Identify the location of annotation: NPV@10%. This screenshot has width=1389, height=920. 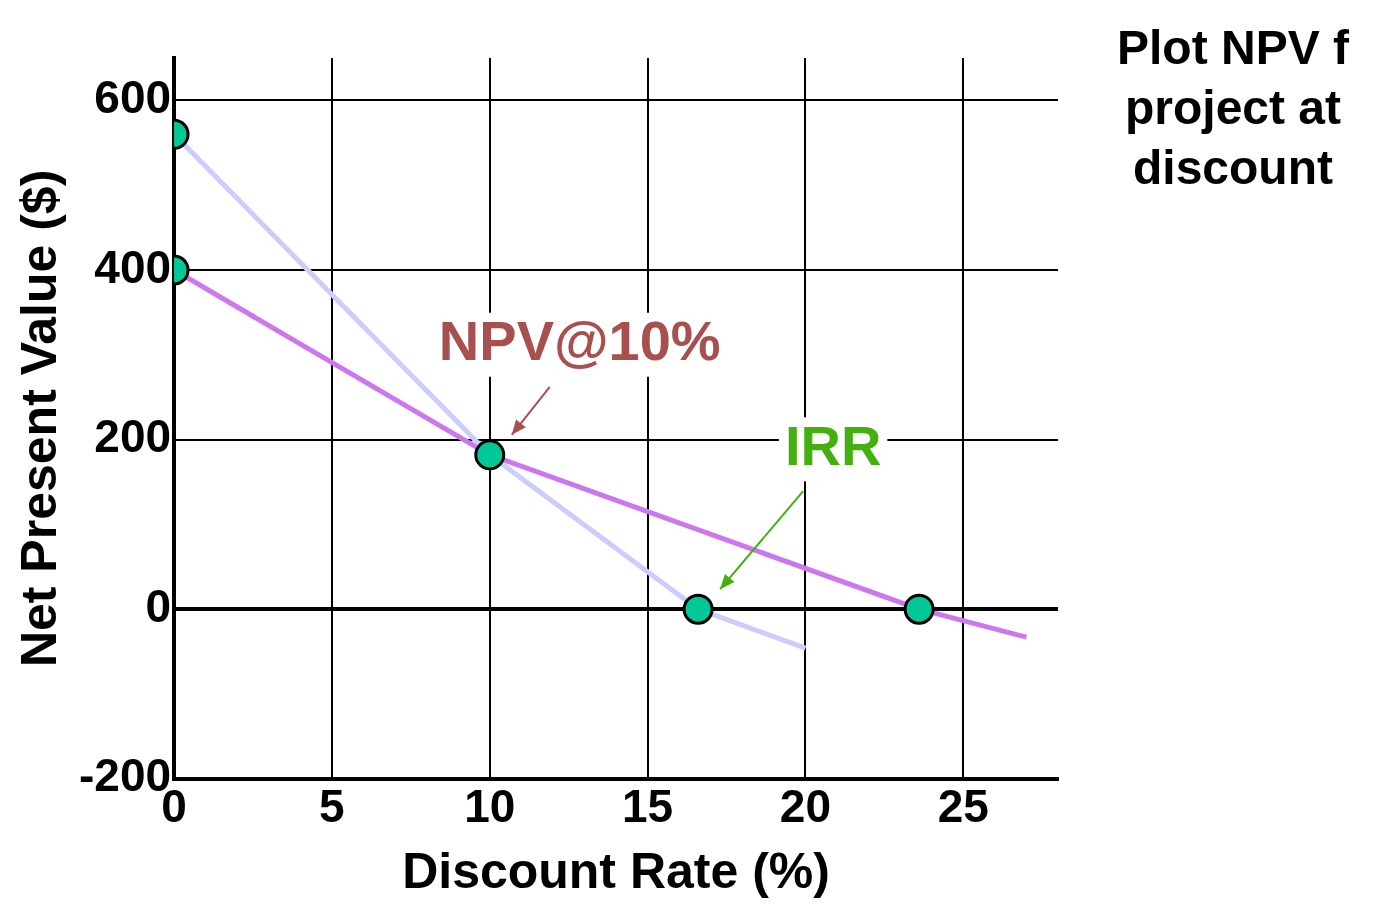
(579, 341).